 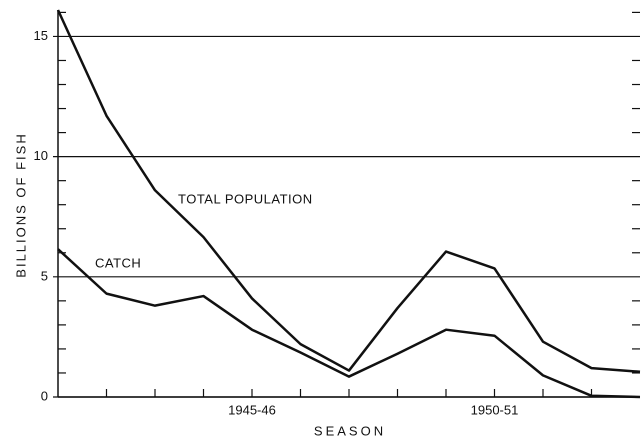 I want to click on series-label: TOTAL POPULATION, so click(x=245, y=198).